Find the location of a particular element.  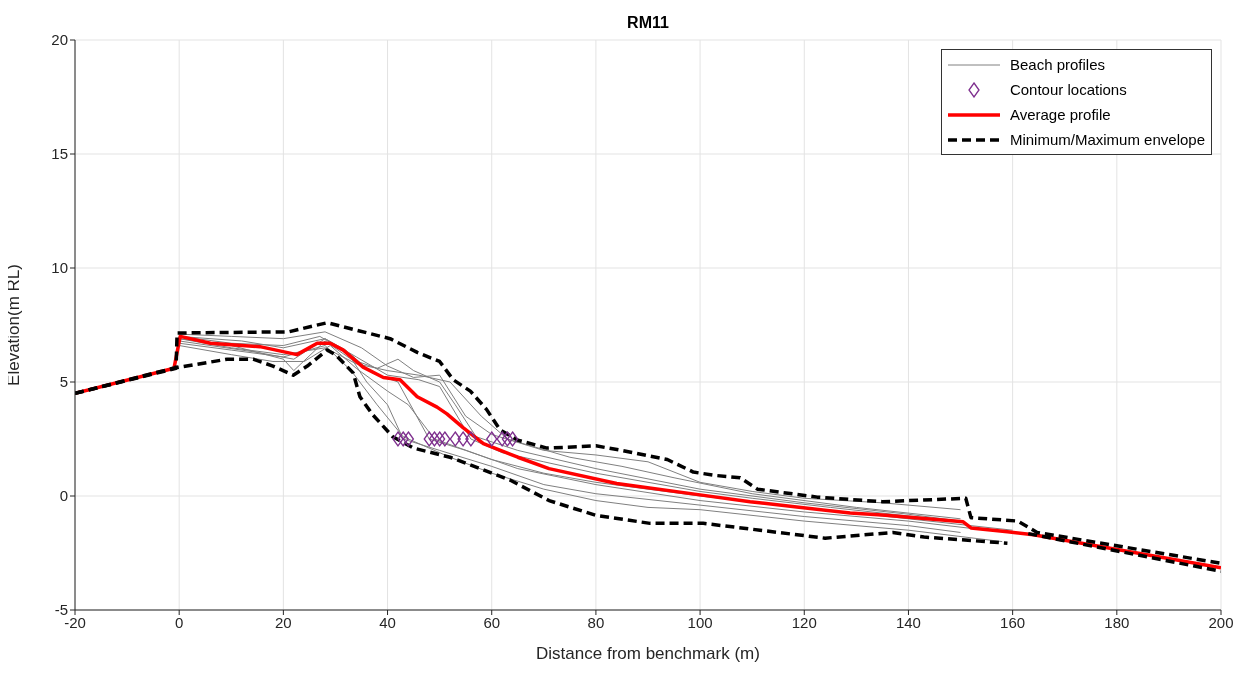

x-tick-label: 60 is located at coordinates (492, 622).